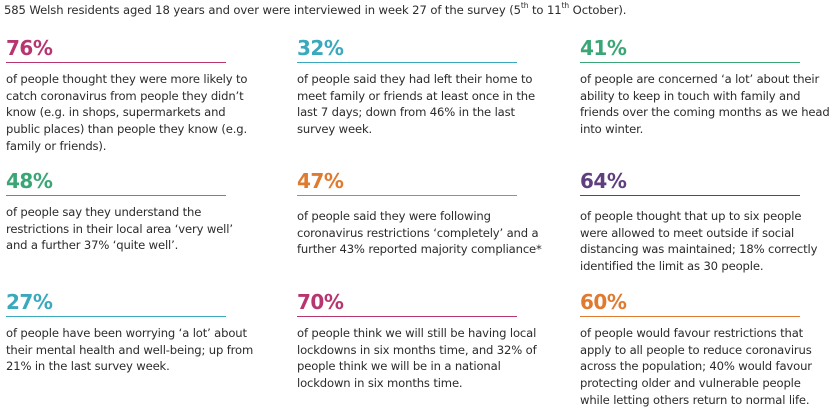 The width and height of the screenshot is (840, 410). What do you see at coordinates (320, 302) in the screenshot?
I see `stat-percent: 70%` at bounding box center [320, 302].